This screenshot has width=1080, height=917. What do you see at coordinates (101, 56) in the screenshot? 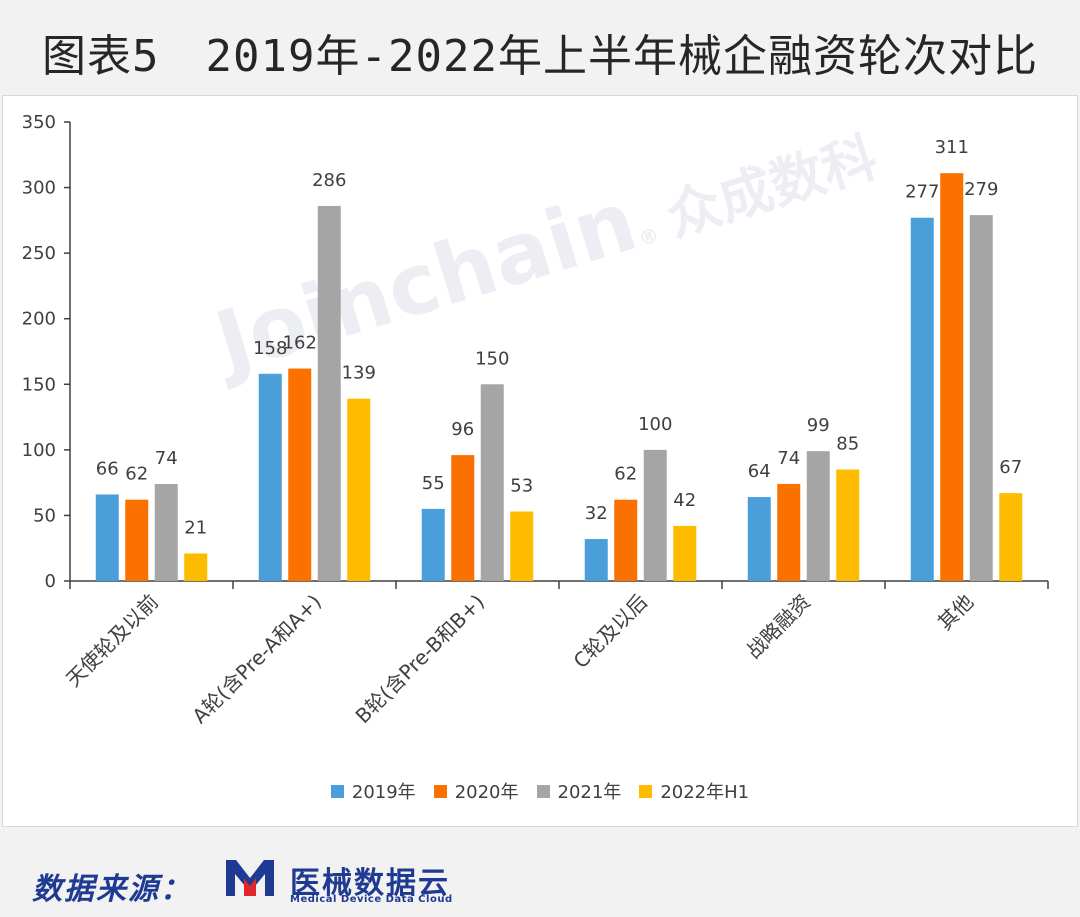
I see `figure-label: 图表5` at bounding box center [101, 56].